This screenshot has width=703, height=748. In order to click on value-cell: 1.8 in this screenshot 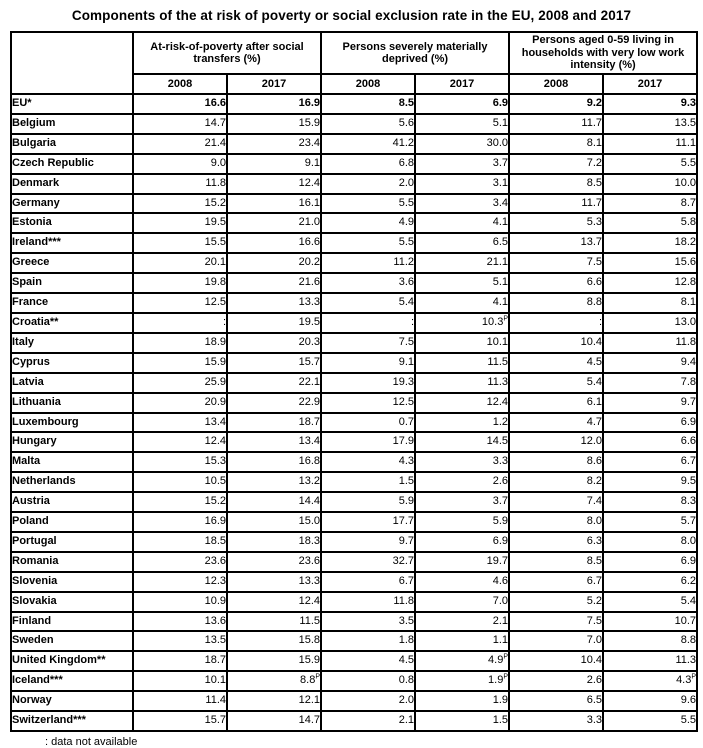, I will do `click(368, 641)`.